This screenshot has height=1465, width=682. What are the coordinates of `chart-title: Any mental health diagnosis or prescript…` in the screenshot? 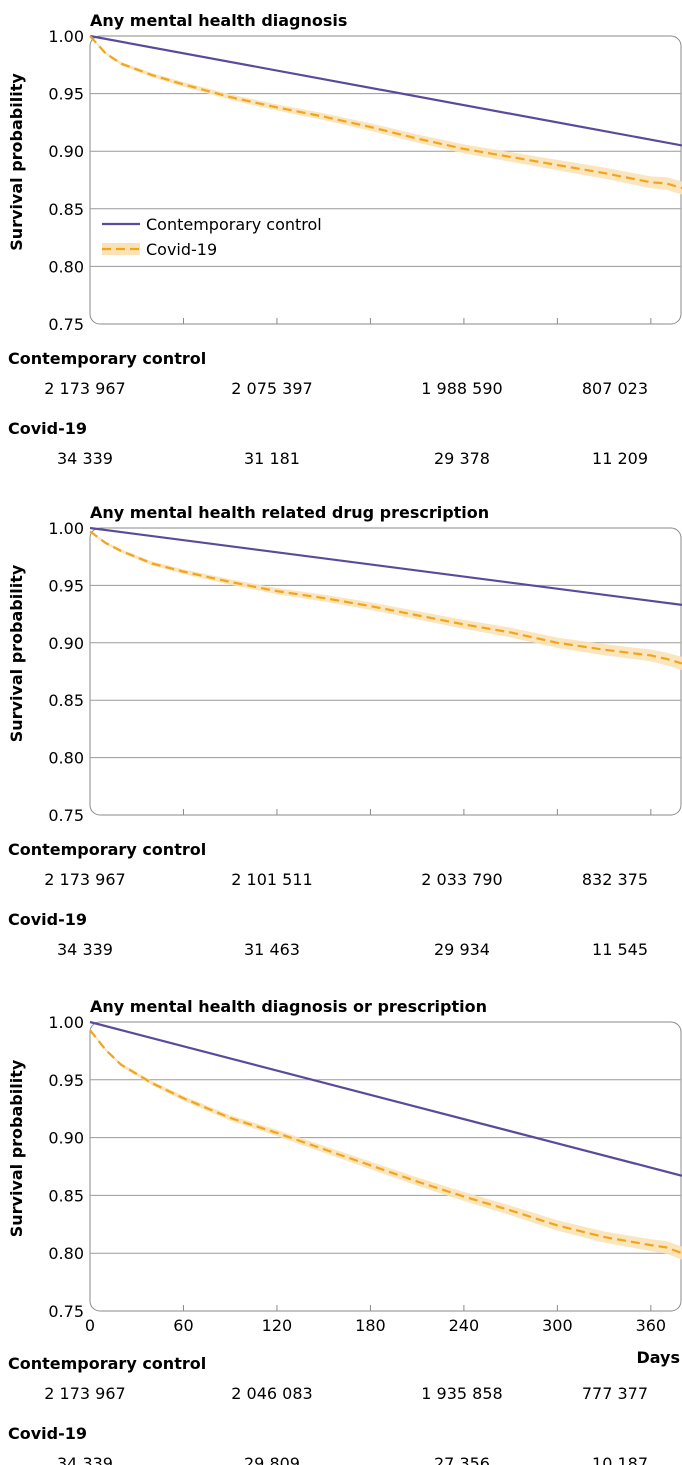 It's located at (288, 1006).